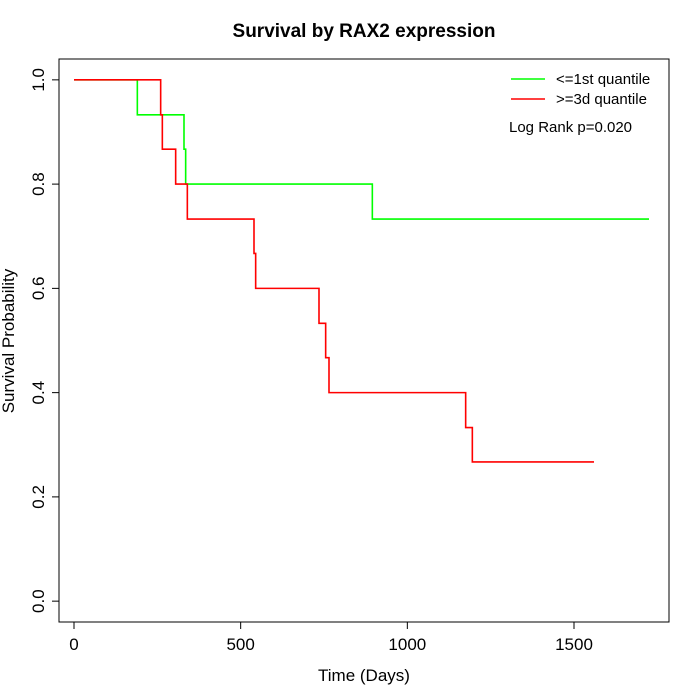 The height and width of the screenshot is (700, 700). I want to click on x-tick-label: 500, so click(240, 644).